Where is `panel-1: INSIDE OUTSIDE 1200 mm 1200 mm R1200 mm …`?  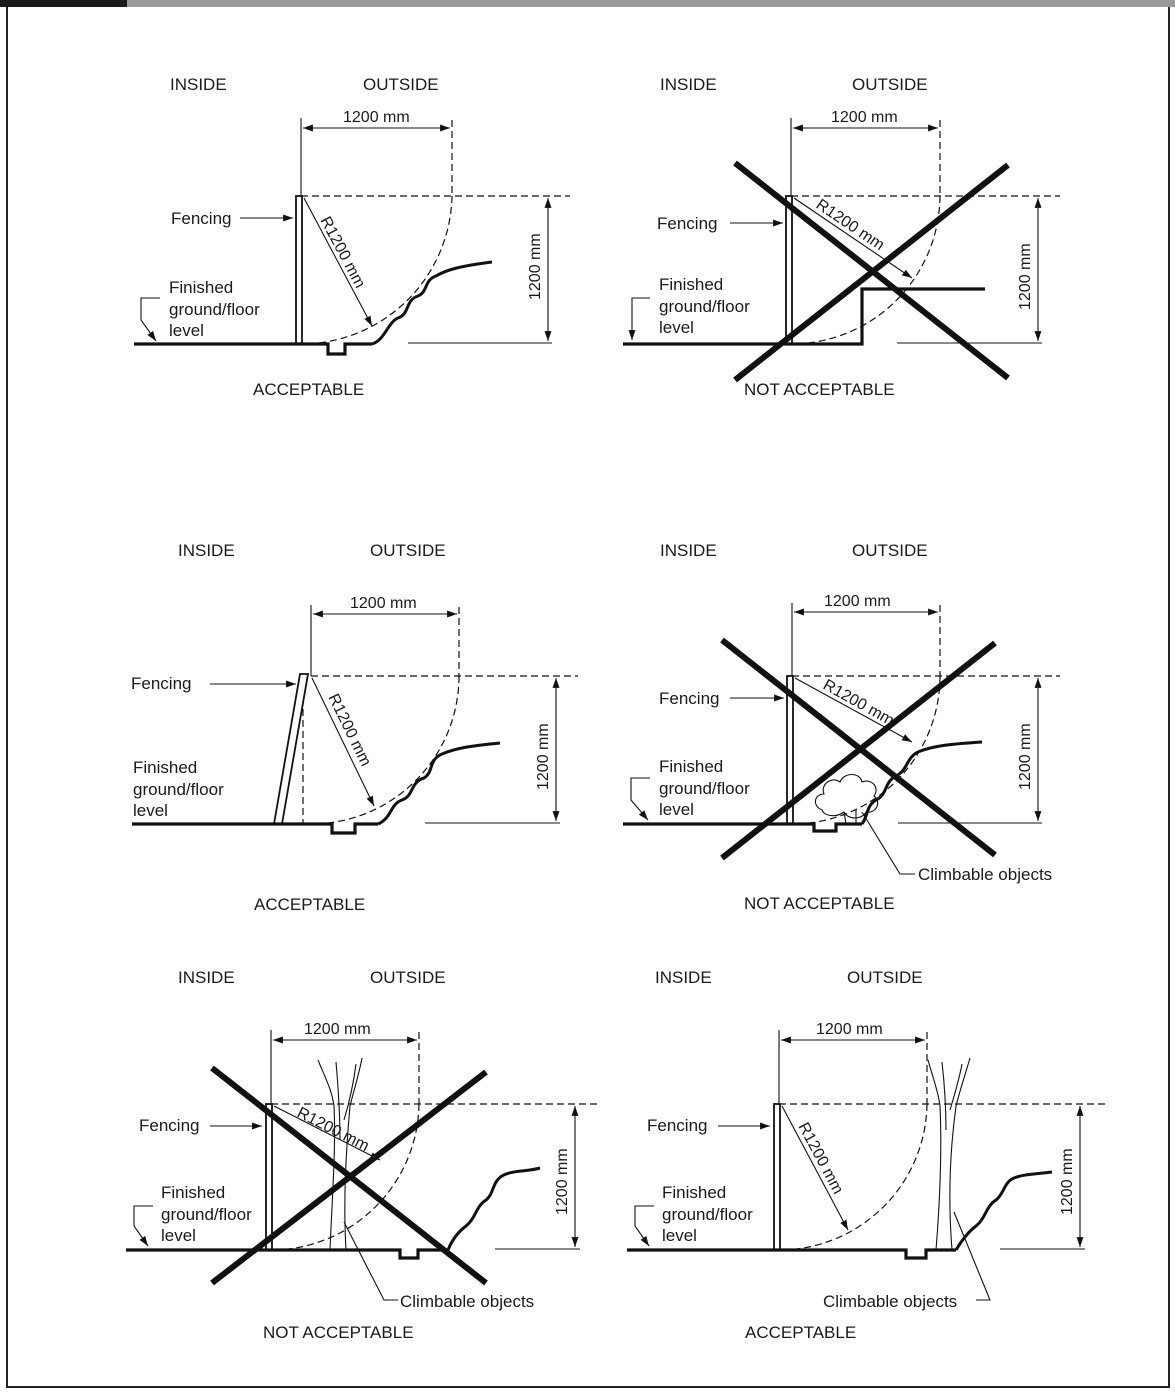
panel-1: INSIDE OUTSIDE 1200 mm 1200 mm R1200 mm … is located at coordinates (352, 237).